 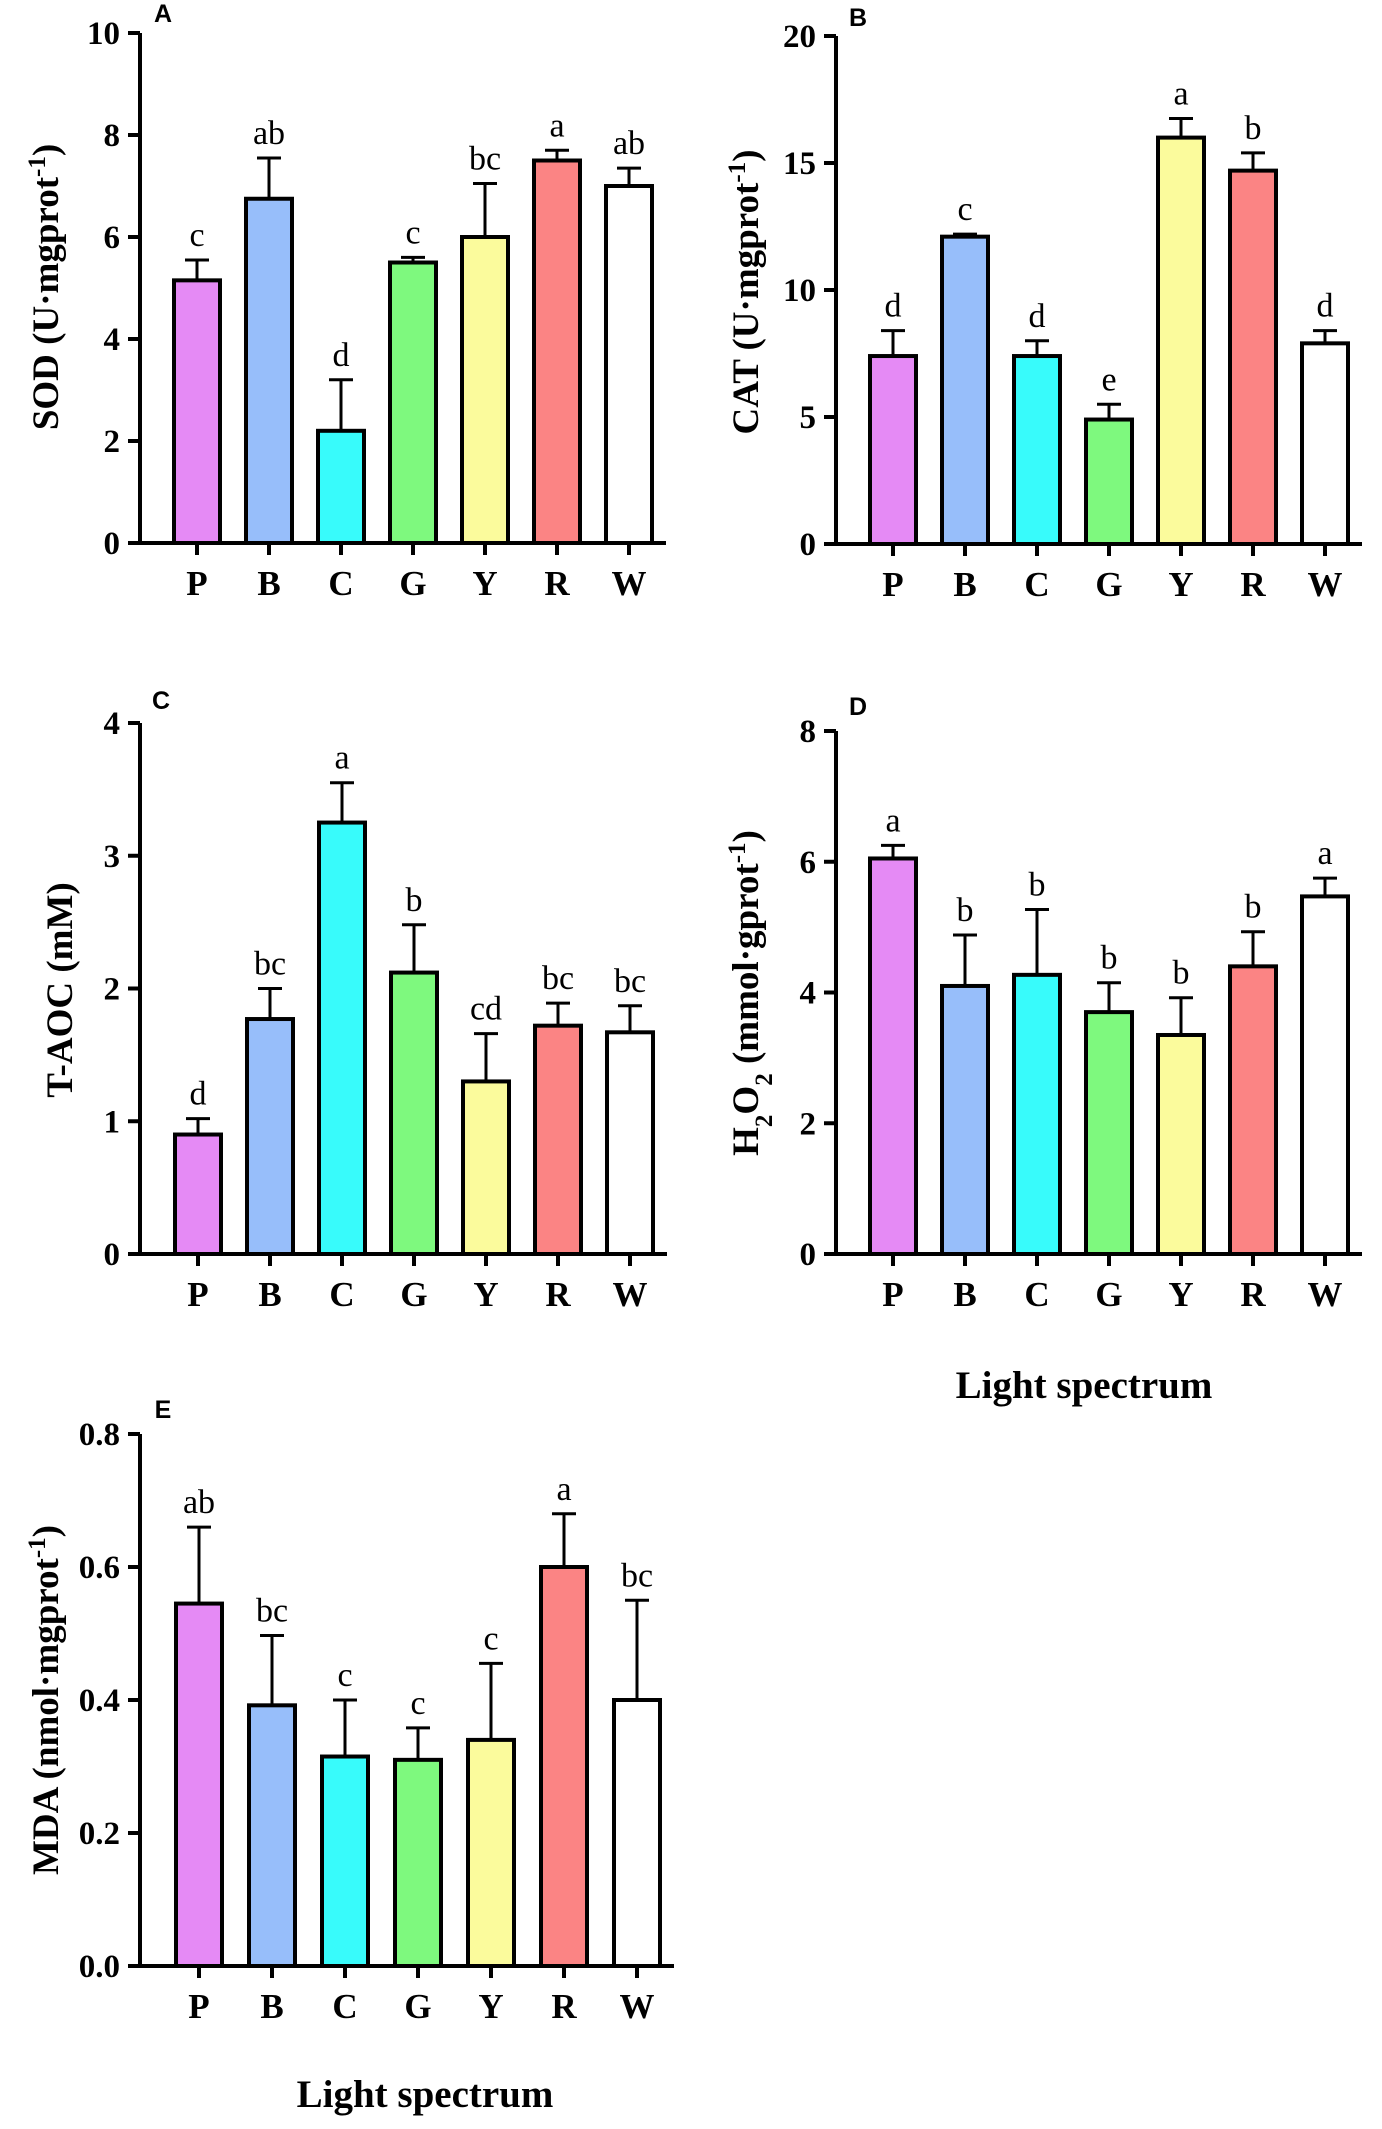 What do you see at coordinates (60, 989) in the screenshot?
I see `y-axis-label: T-AOC (mM)` at bounding box center [60, 989].